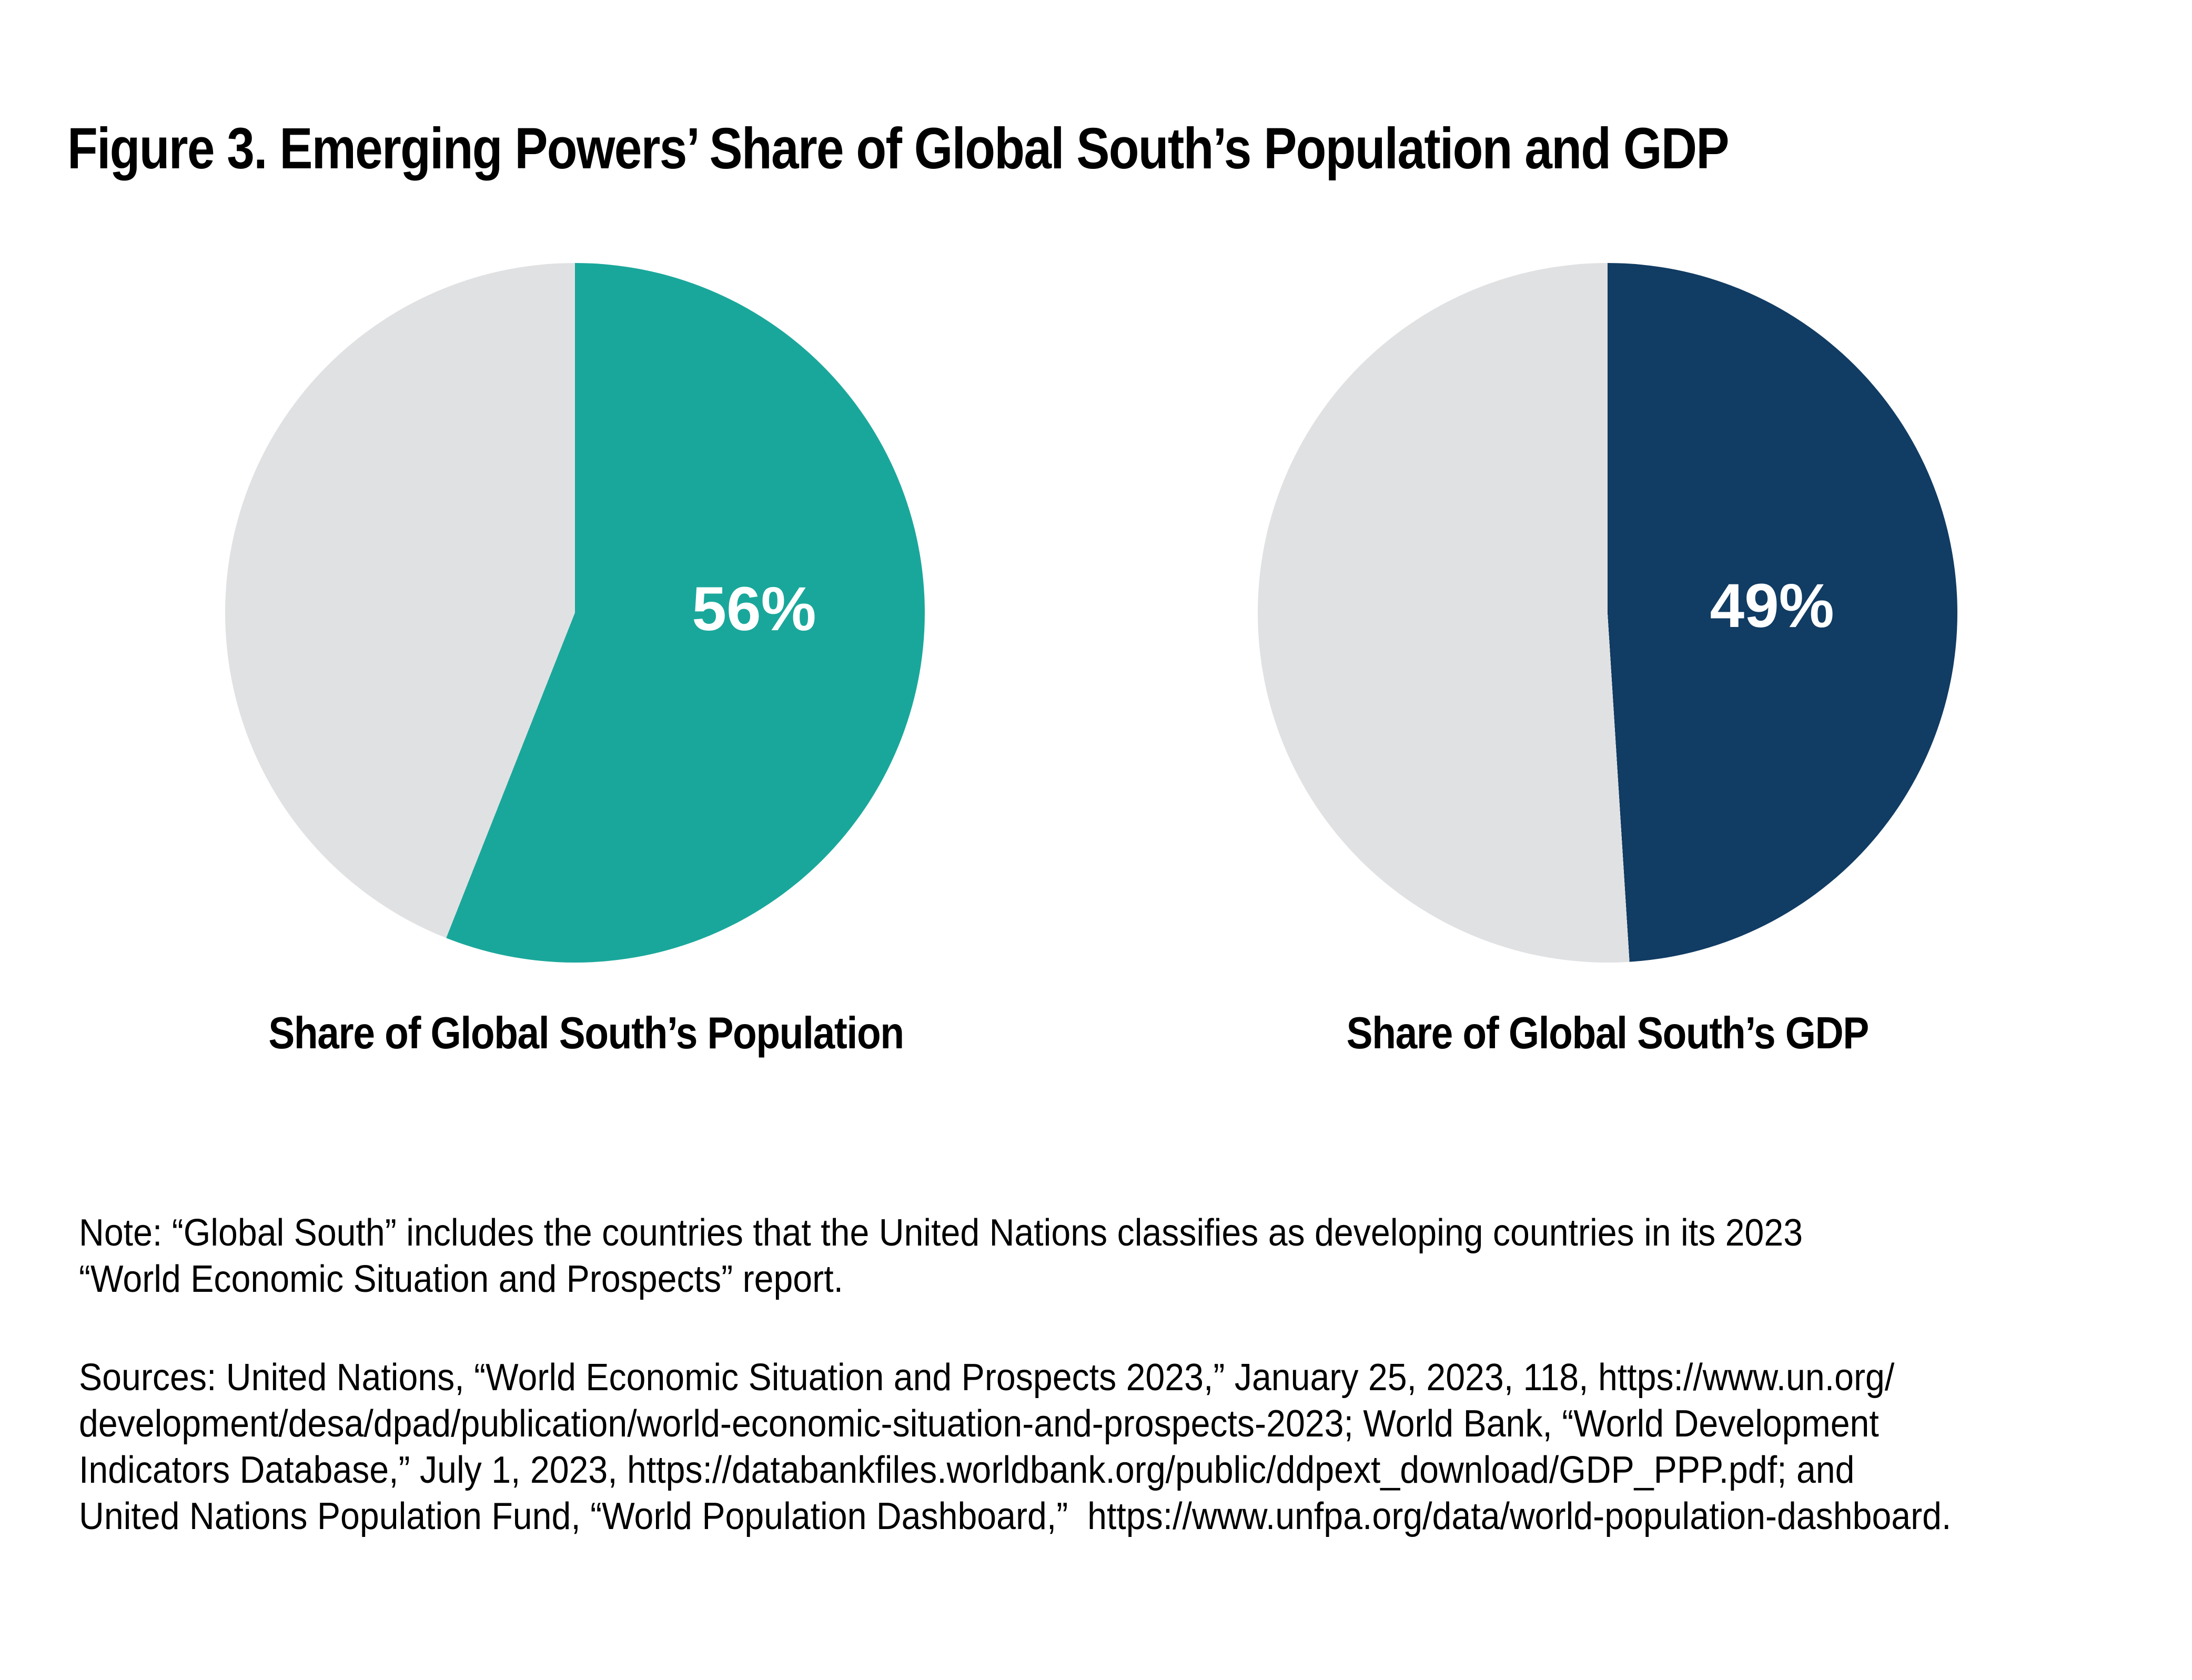 The height and width of the screenshot is (1680, 2192). What do you see at coordinates (575, 613) in the screenshot?
I see `population-pie-chart` at bounding box center [575, 613].